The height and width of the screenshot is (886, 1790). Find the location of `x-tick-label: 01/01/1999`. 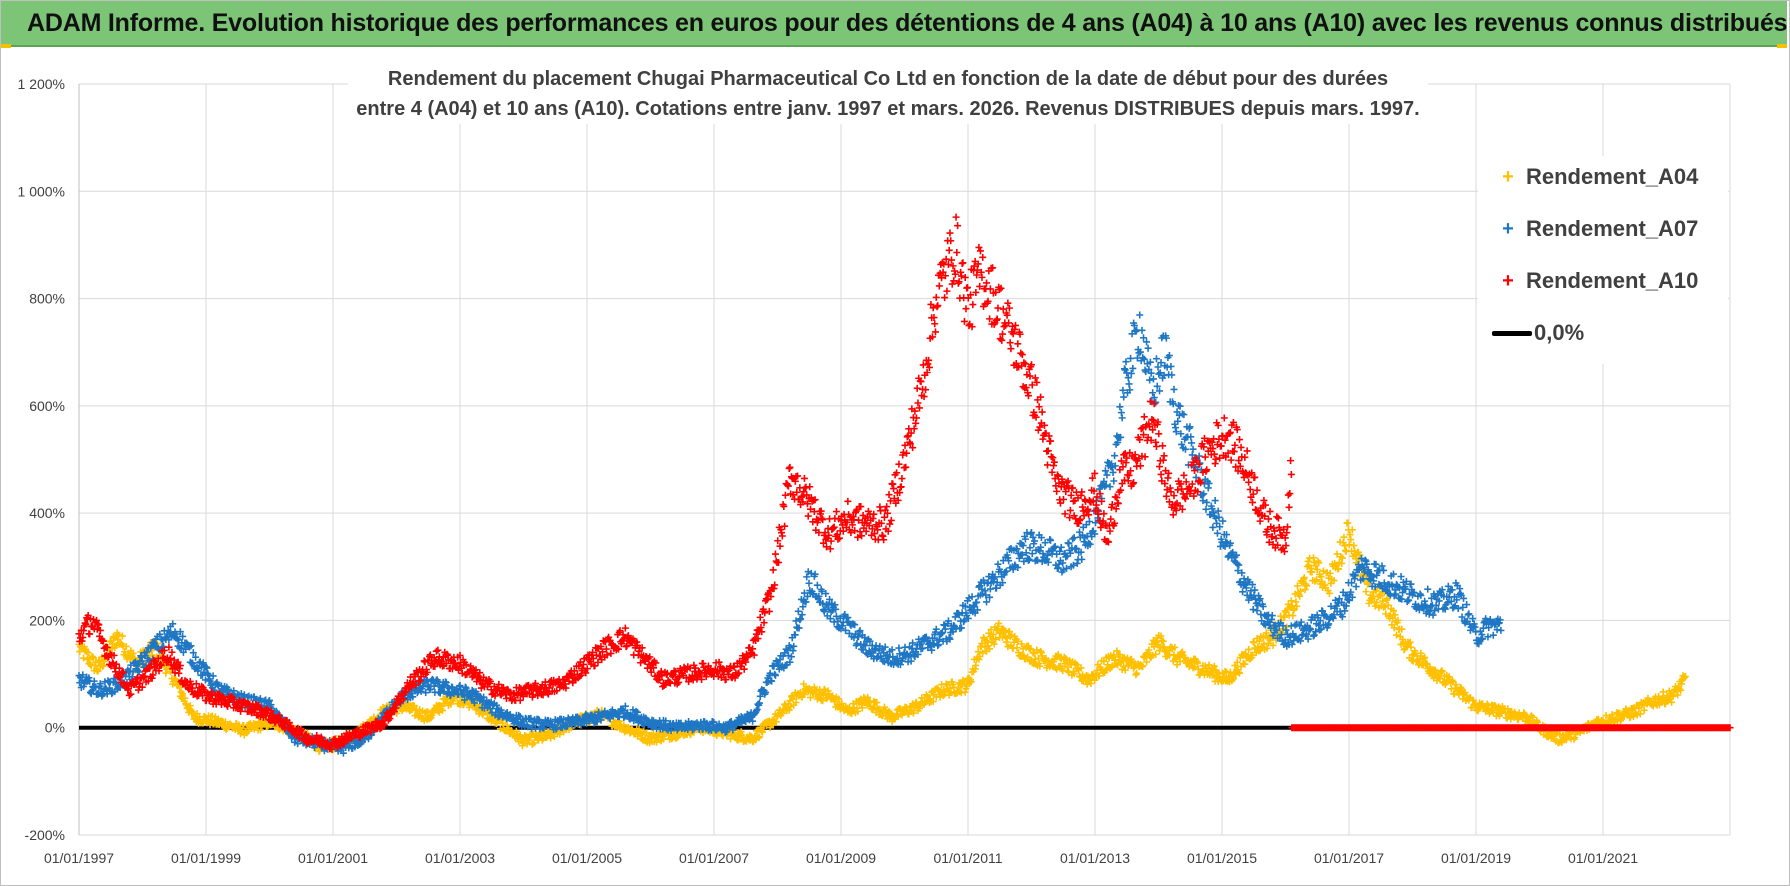

x-tick-label: 01/01/1999 is located at coordinates (206, 858).